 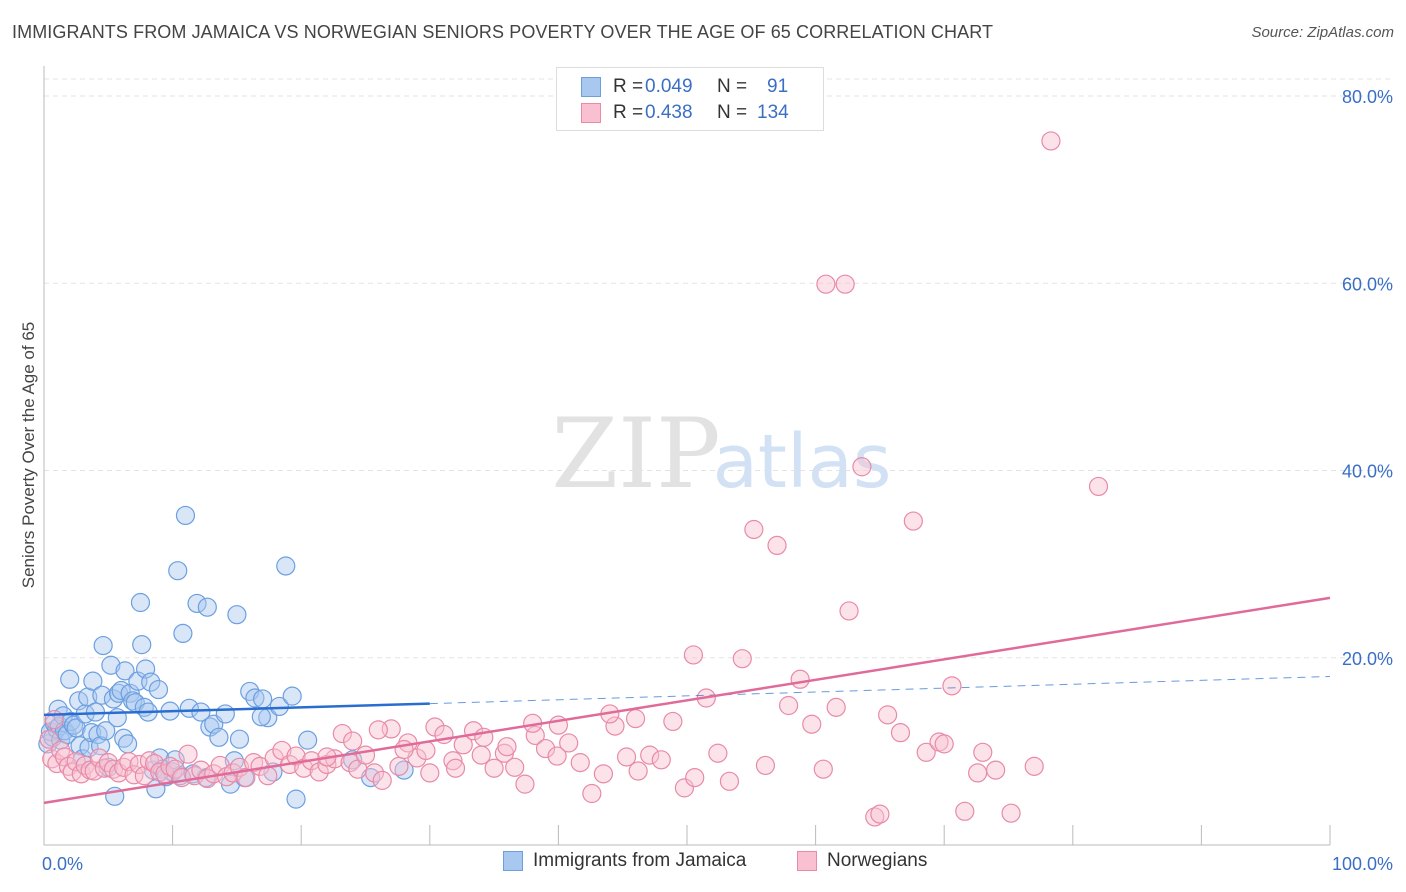 I want to click on series-legend: Immigrants from Jamaica Norwegians, so click(x=703, y=865).